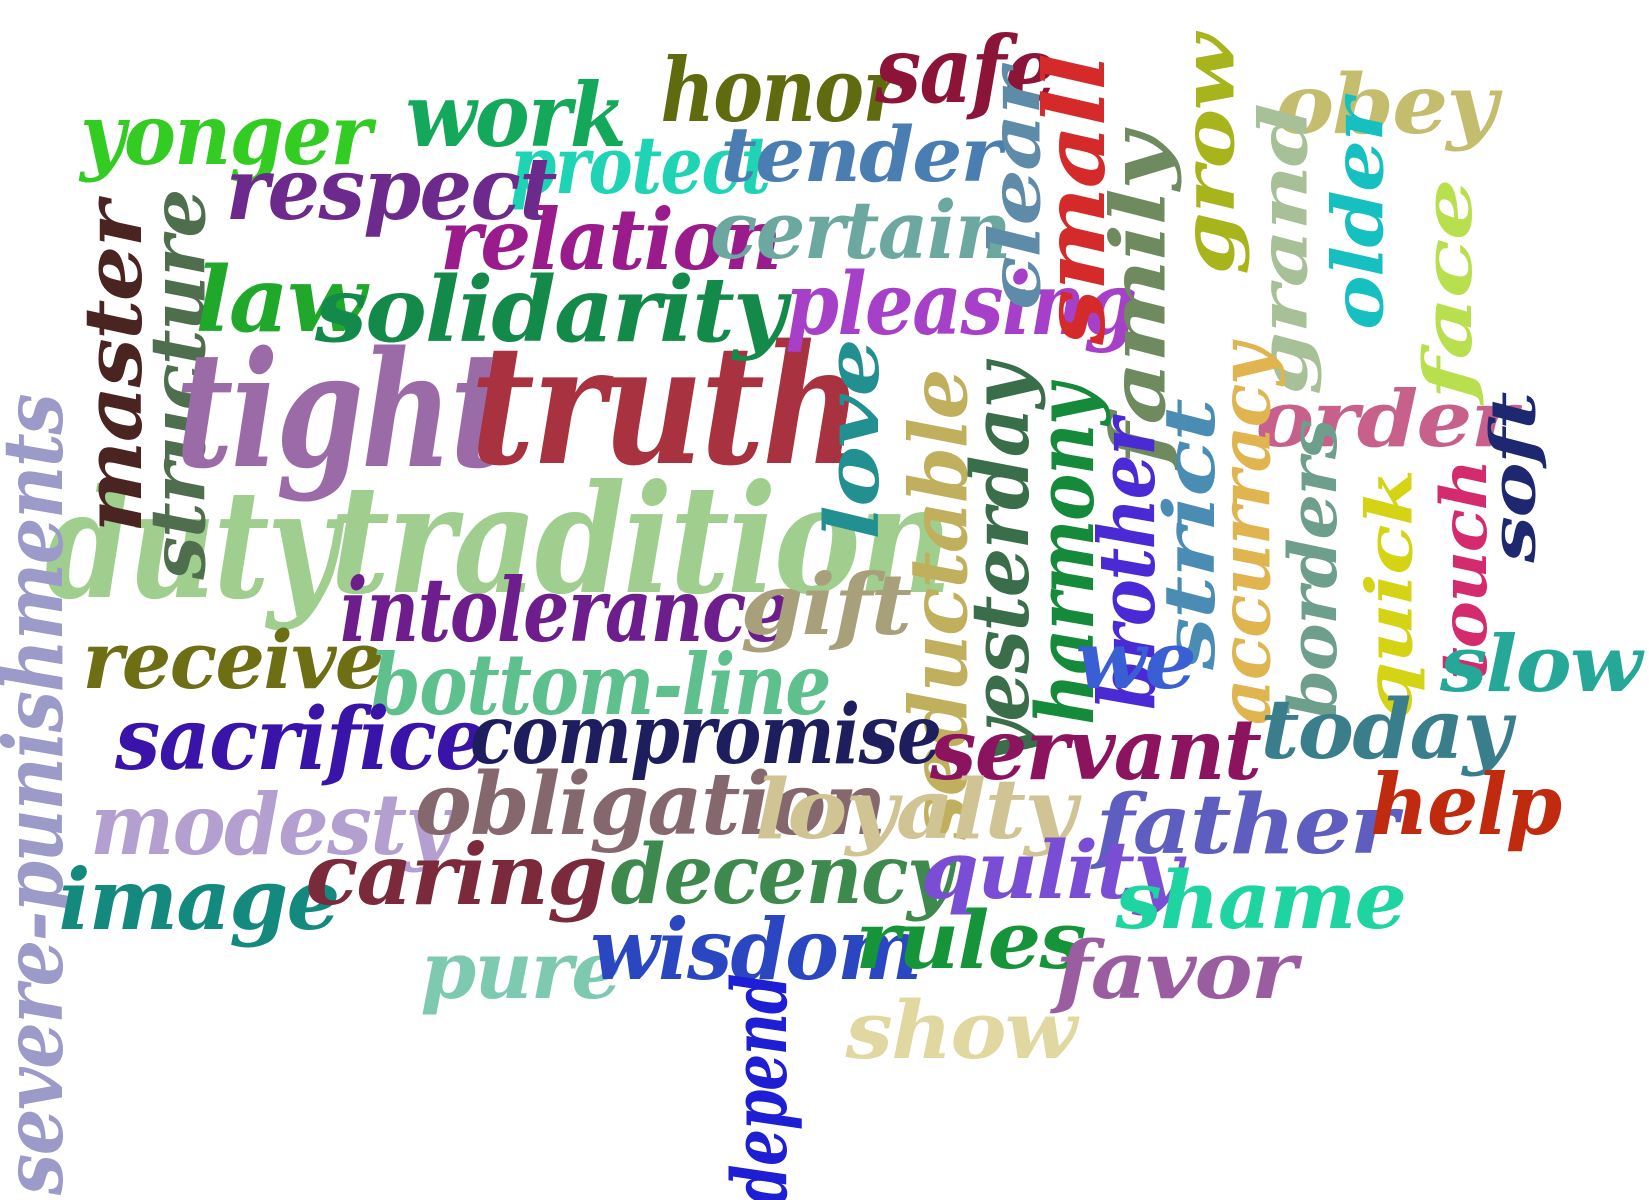 This screenshot has width=1649, height=1200. I want to click on word-sacrifice: sacrifice, so click(300, 739).